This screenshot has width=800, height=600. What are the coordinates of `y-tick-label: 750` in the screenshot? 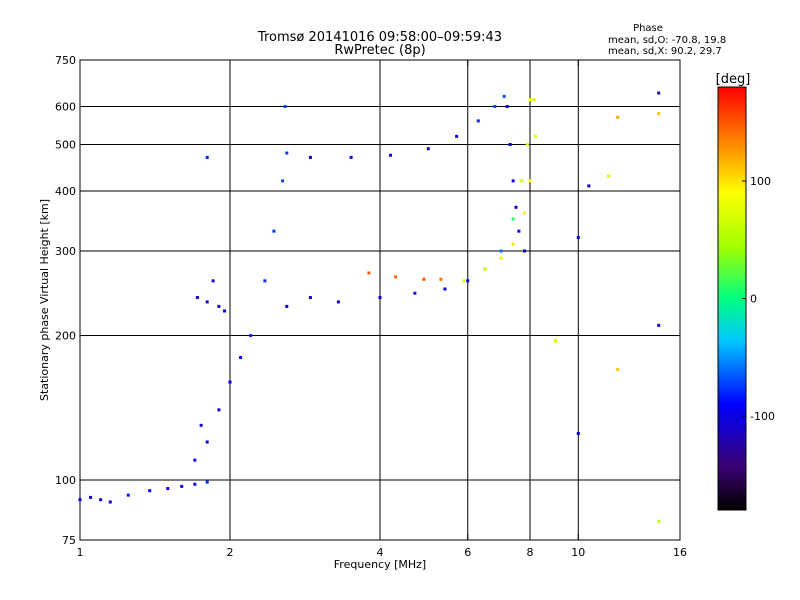 It's located at (65, 60).